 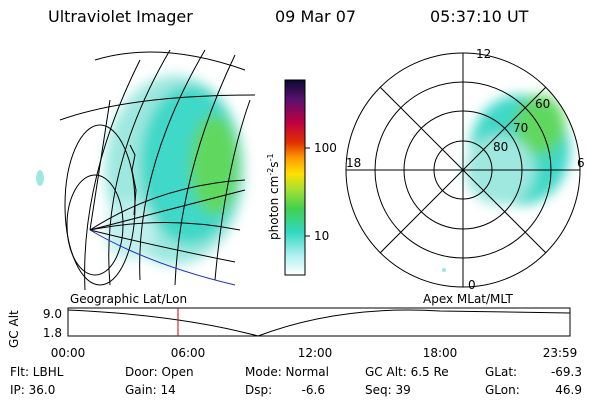 I want to click on colorbar, so click(x=295, y=177).